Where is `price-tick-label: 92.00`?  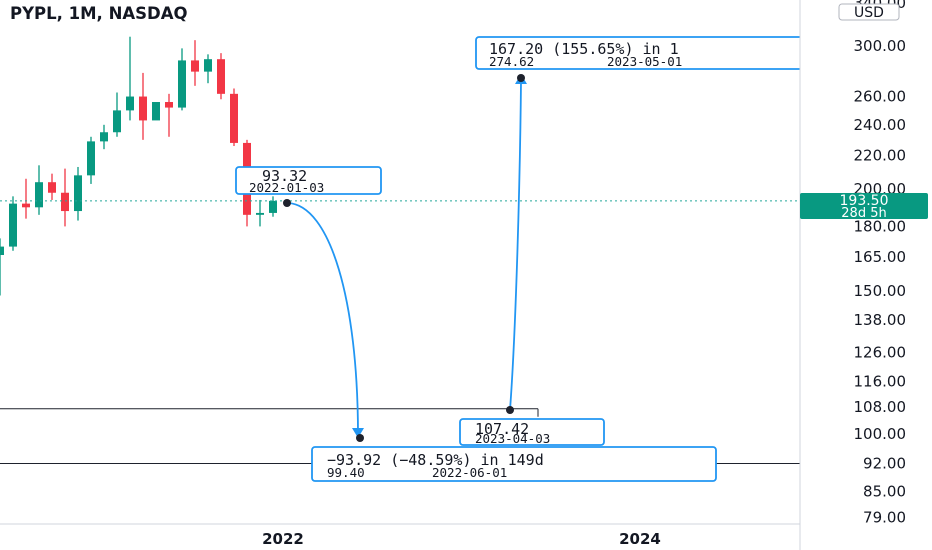 price-tick-label: 92.00 is located at coordinates (884, 463).